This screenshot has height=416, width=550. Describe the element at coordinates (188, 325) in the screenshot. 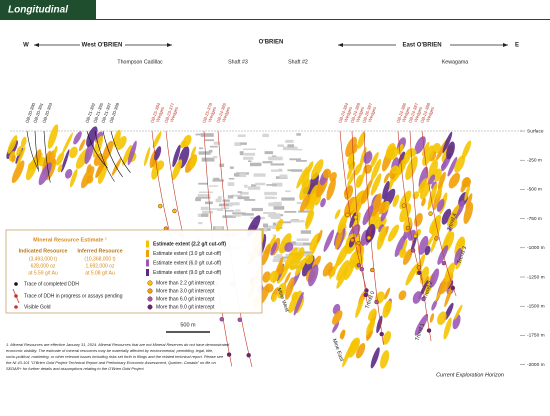

I see `scale-label: 500 m` at that location.